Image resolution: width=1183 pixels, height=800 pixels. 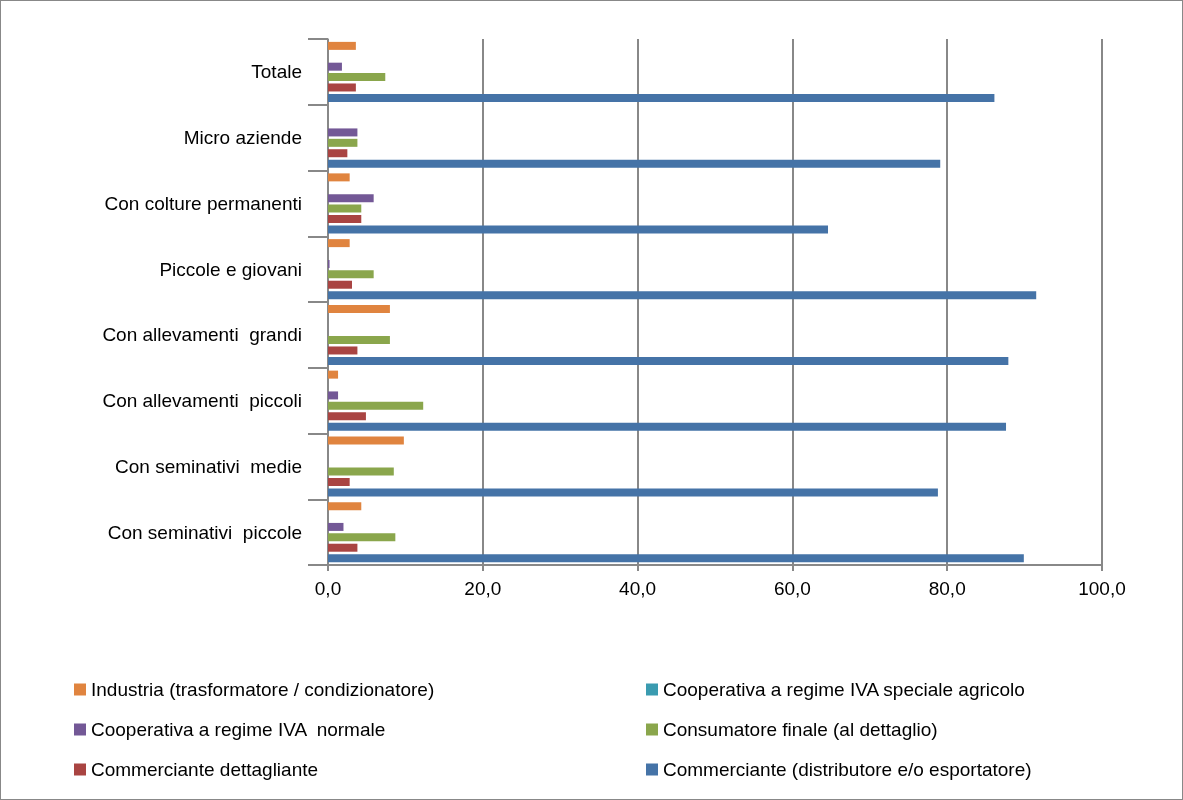 What do you see at coordinates (792, 588) in the screenshot?
I see `x-tick-label: 60,0` at bounding box center [792, 588].